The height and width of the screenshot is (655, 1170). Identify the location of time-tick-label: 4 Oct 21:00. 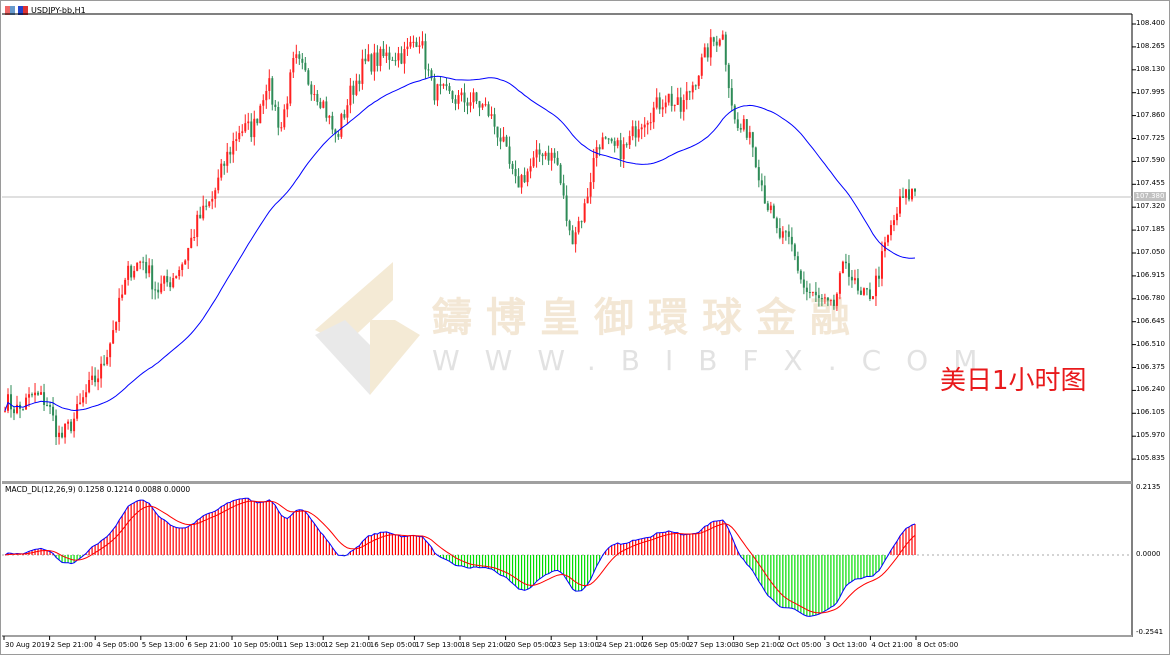
(892, 645).